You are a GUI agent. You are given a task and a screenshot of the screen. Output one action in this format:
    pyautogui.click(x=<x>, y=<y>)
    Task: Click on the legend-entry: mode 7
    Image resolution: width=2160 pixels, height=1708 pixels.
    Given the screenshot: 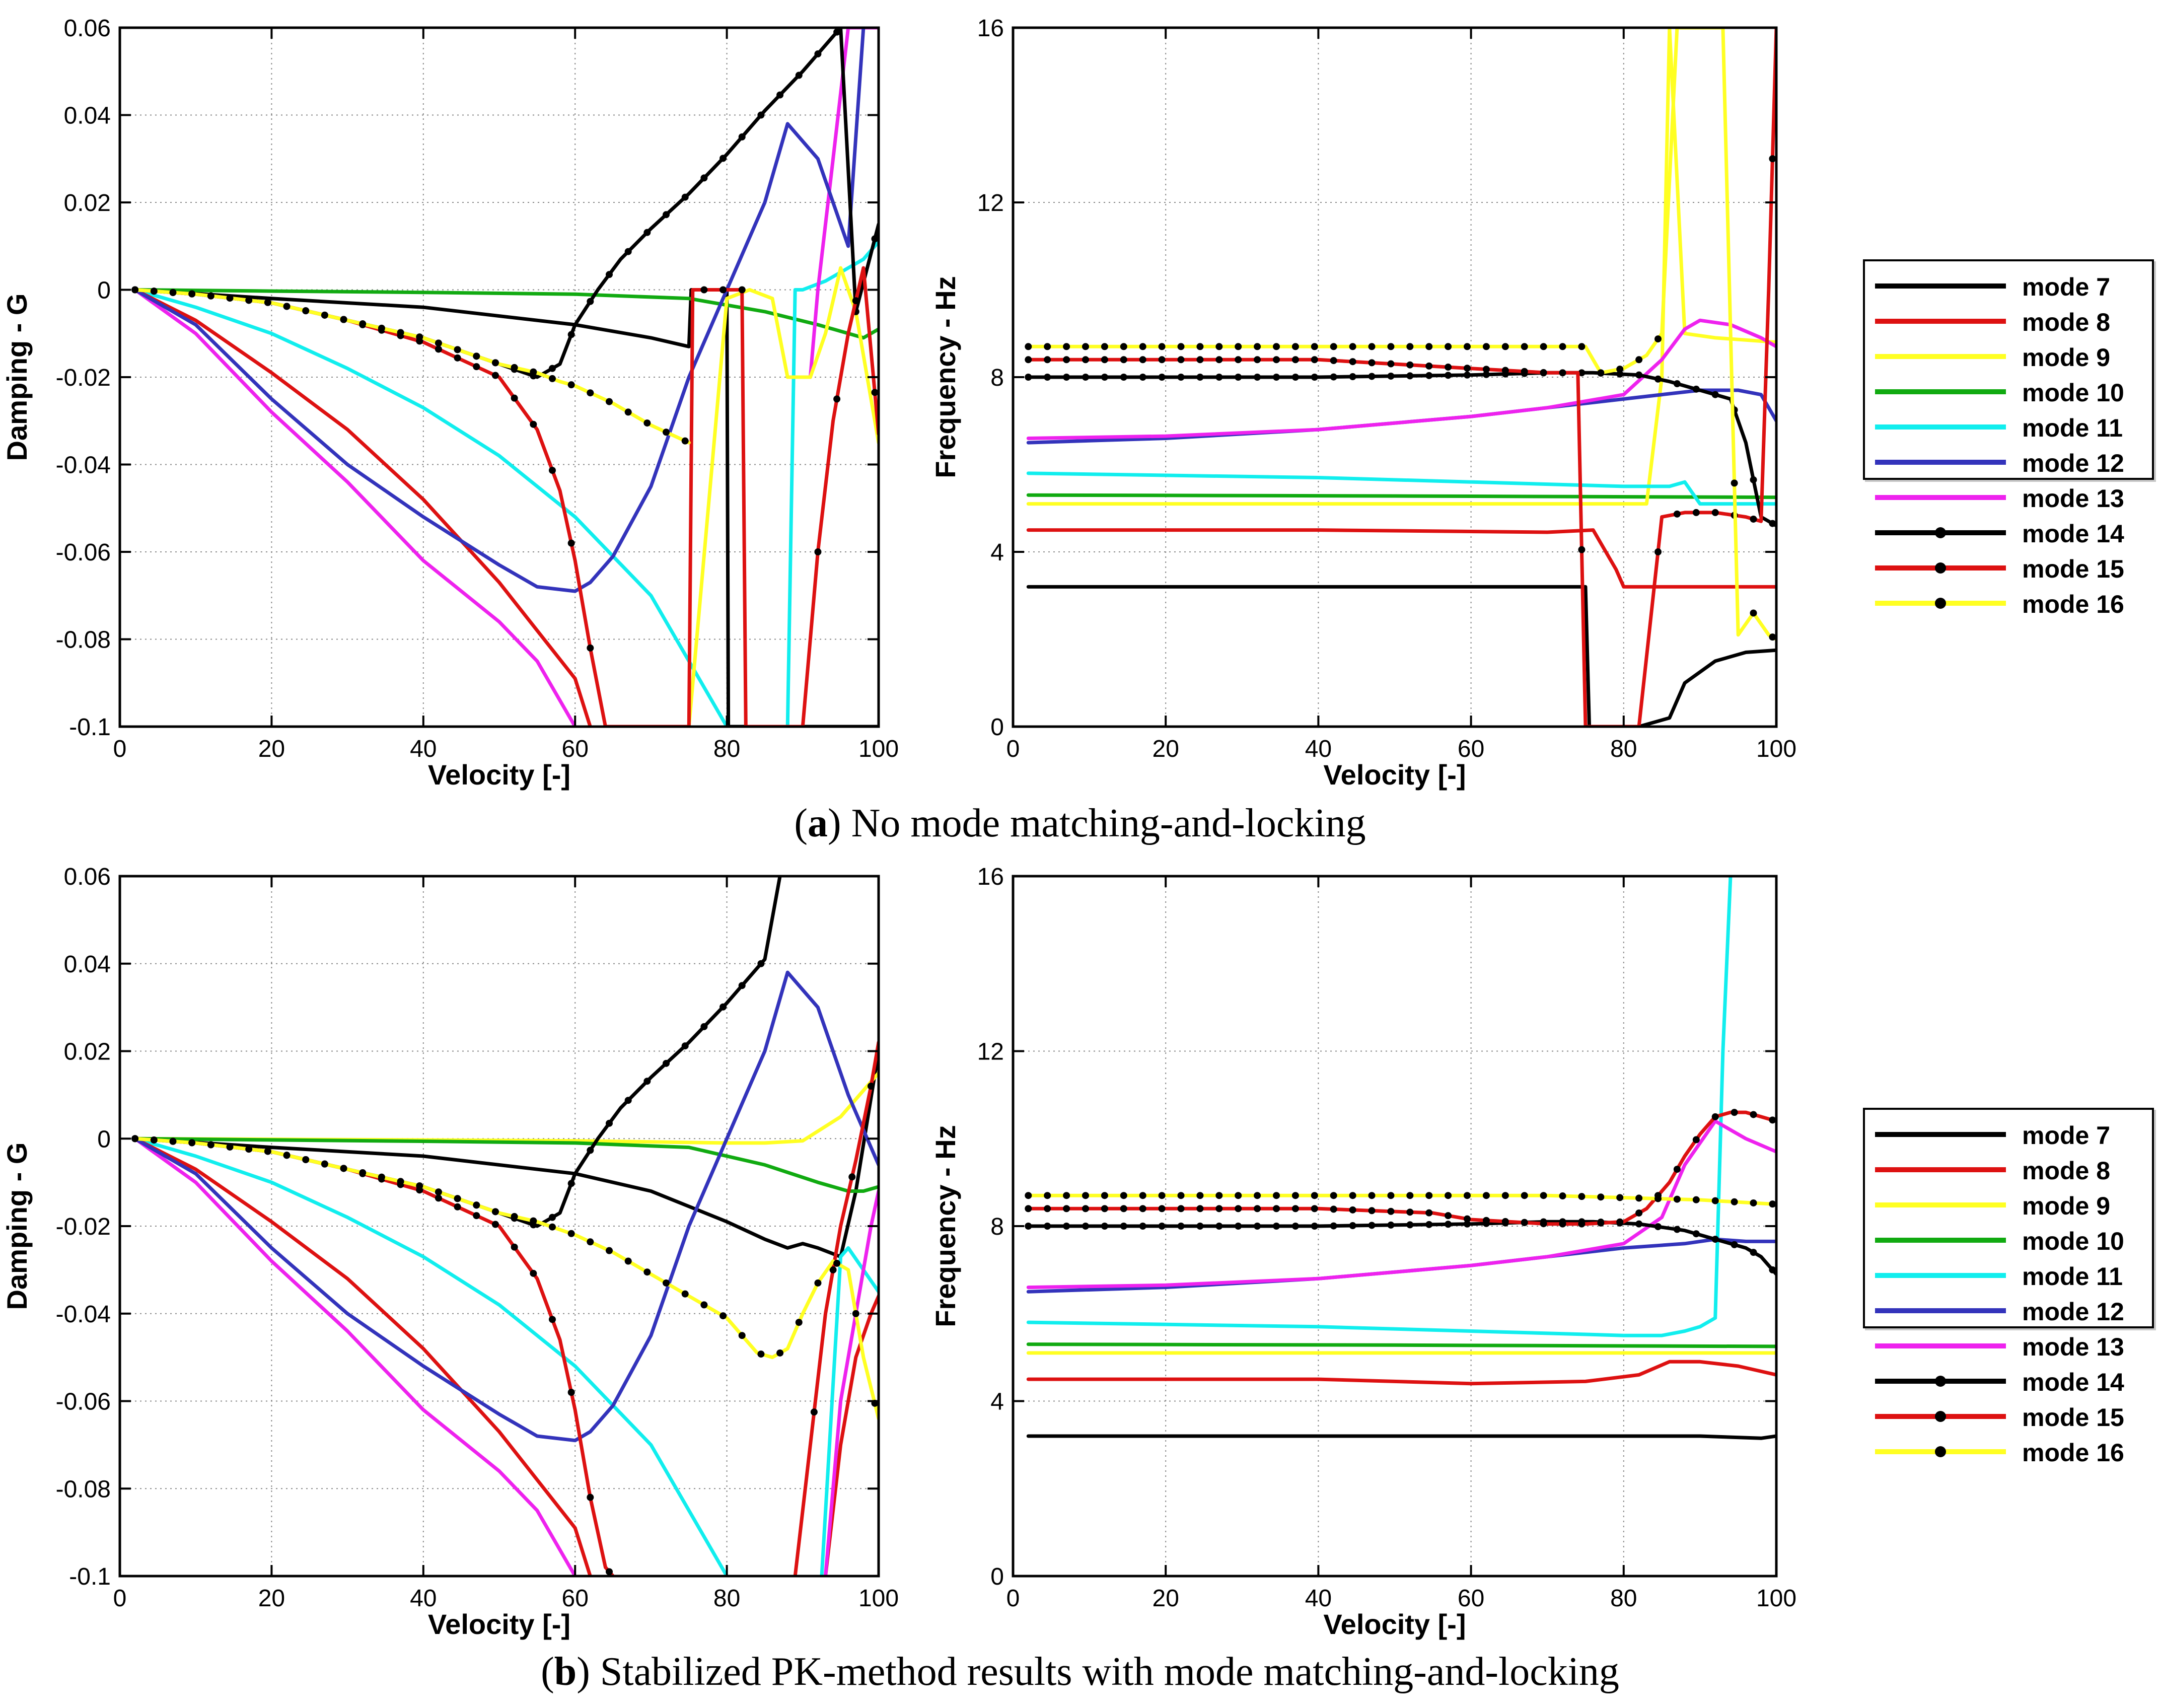 What is the action you would take?
    pyautogui.click(x=2009, y=286)
    